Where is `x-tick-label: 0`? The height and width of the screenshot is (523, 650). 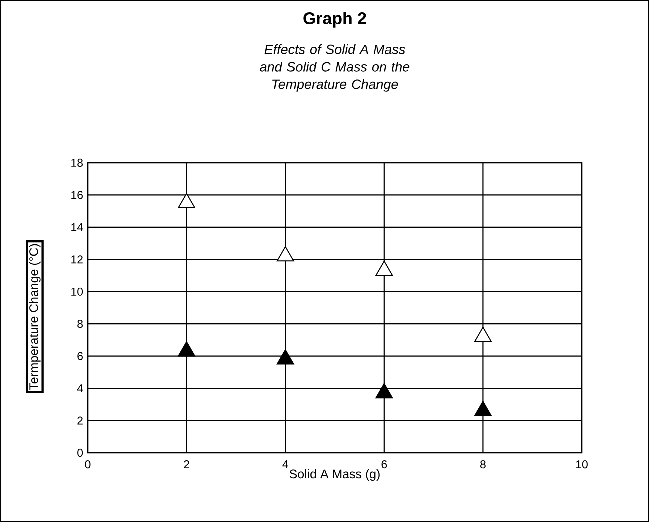 x-tick-label: 0 is located at coordinates (88, 464).